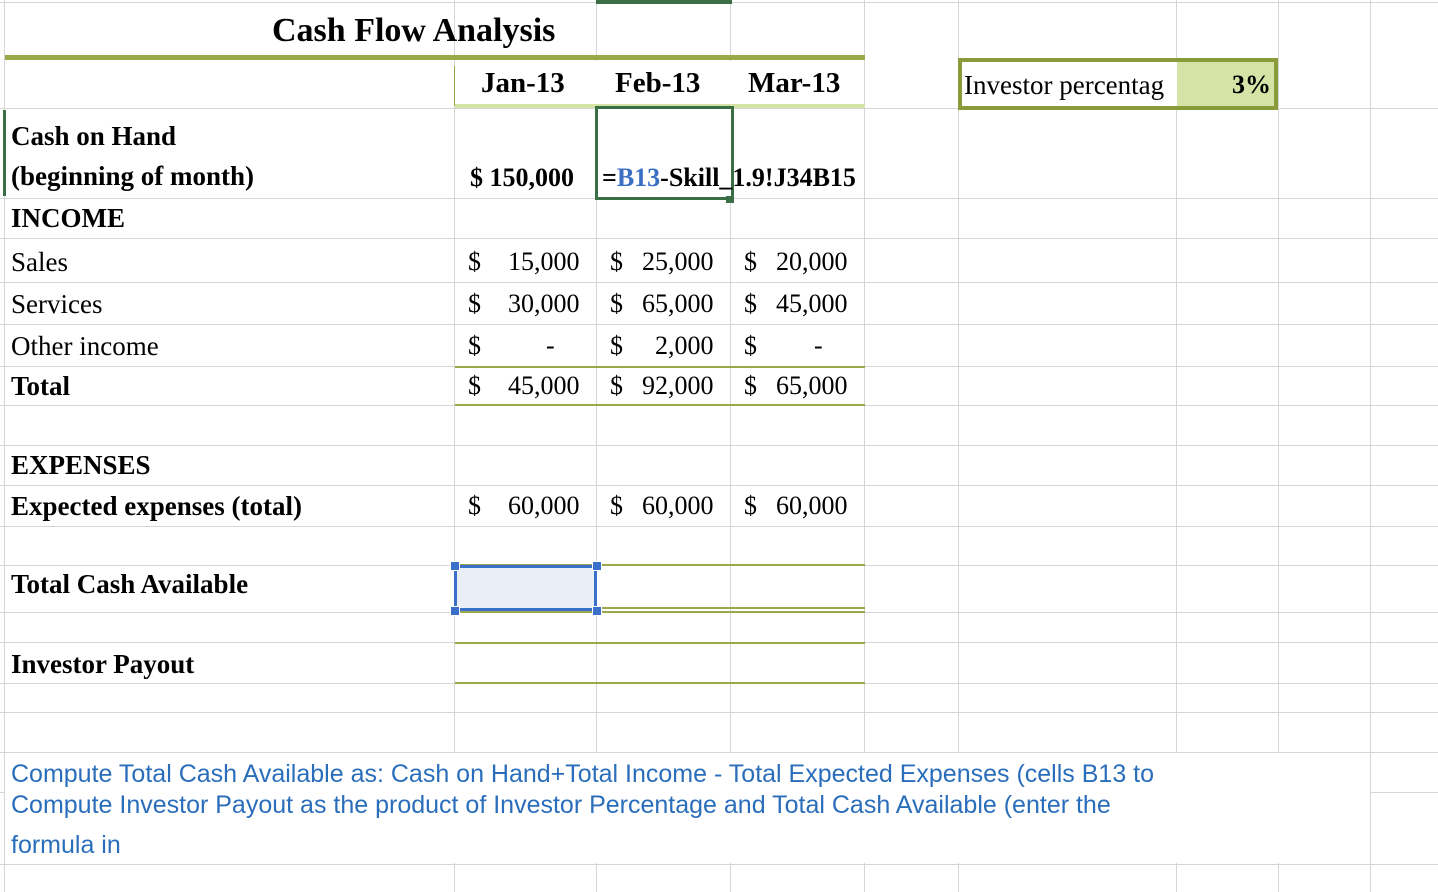 The image size is (1438, 892). What do you see at coordinates (41, 386) in the screenshot?
I see `total-label: Total` at bounding box center [41, 386].